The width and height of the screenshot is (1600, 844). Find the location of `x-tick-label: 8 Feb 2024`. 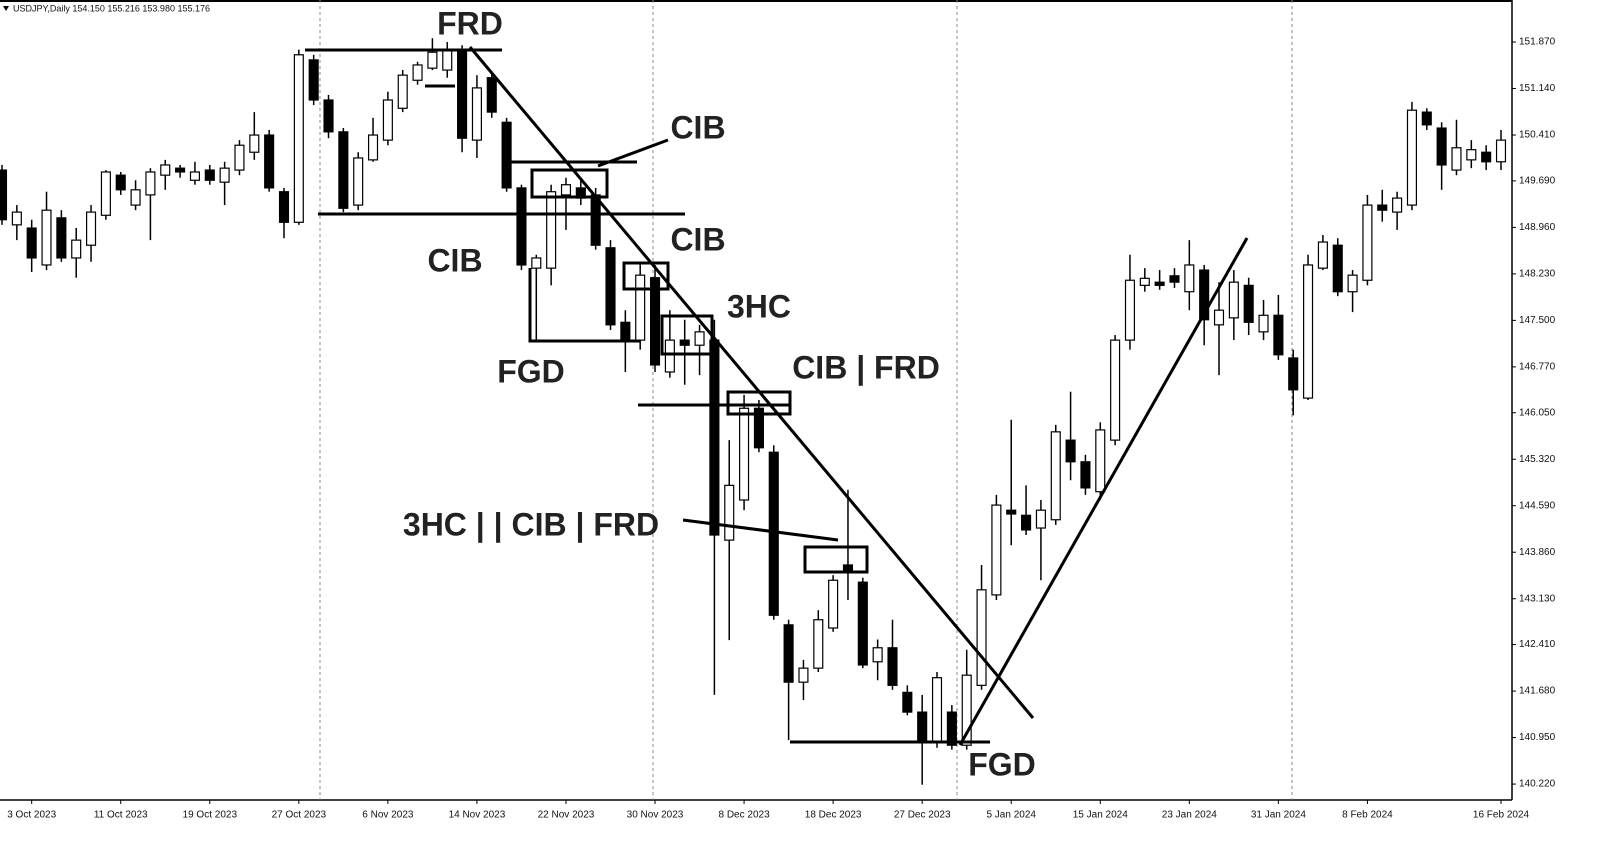

x-tick-label: 8 Feb 2024 is located at coordinates (1367, 815).